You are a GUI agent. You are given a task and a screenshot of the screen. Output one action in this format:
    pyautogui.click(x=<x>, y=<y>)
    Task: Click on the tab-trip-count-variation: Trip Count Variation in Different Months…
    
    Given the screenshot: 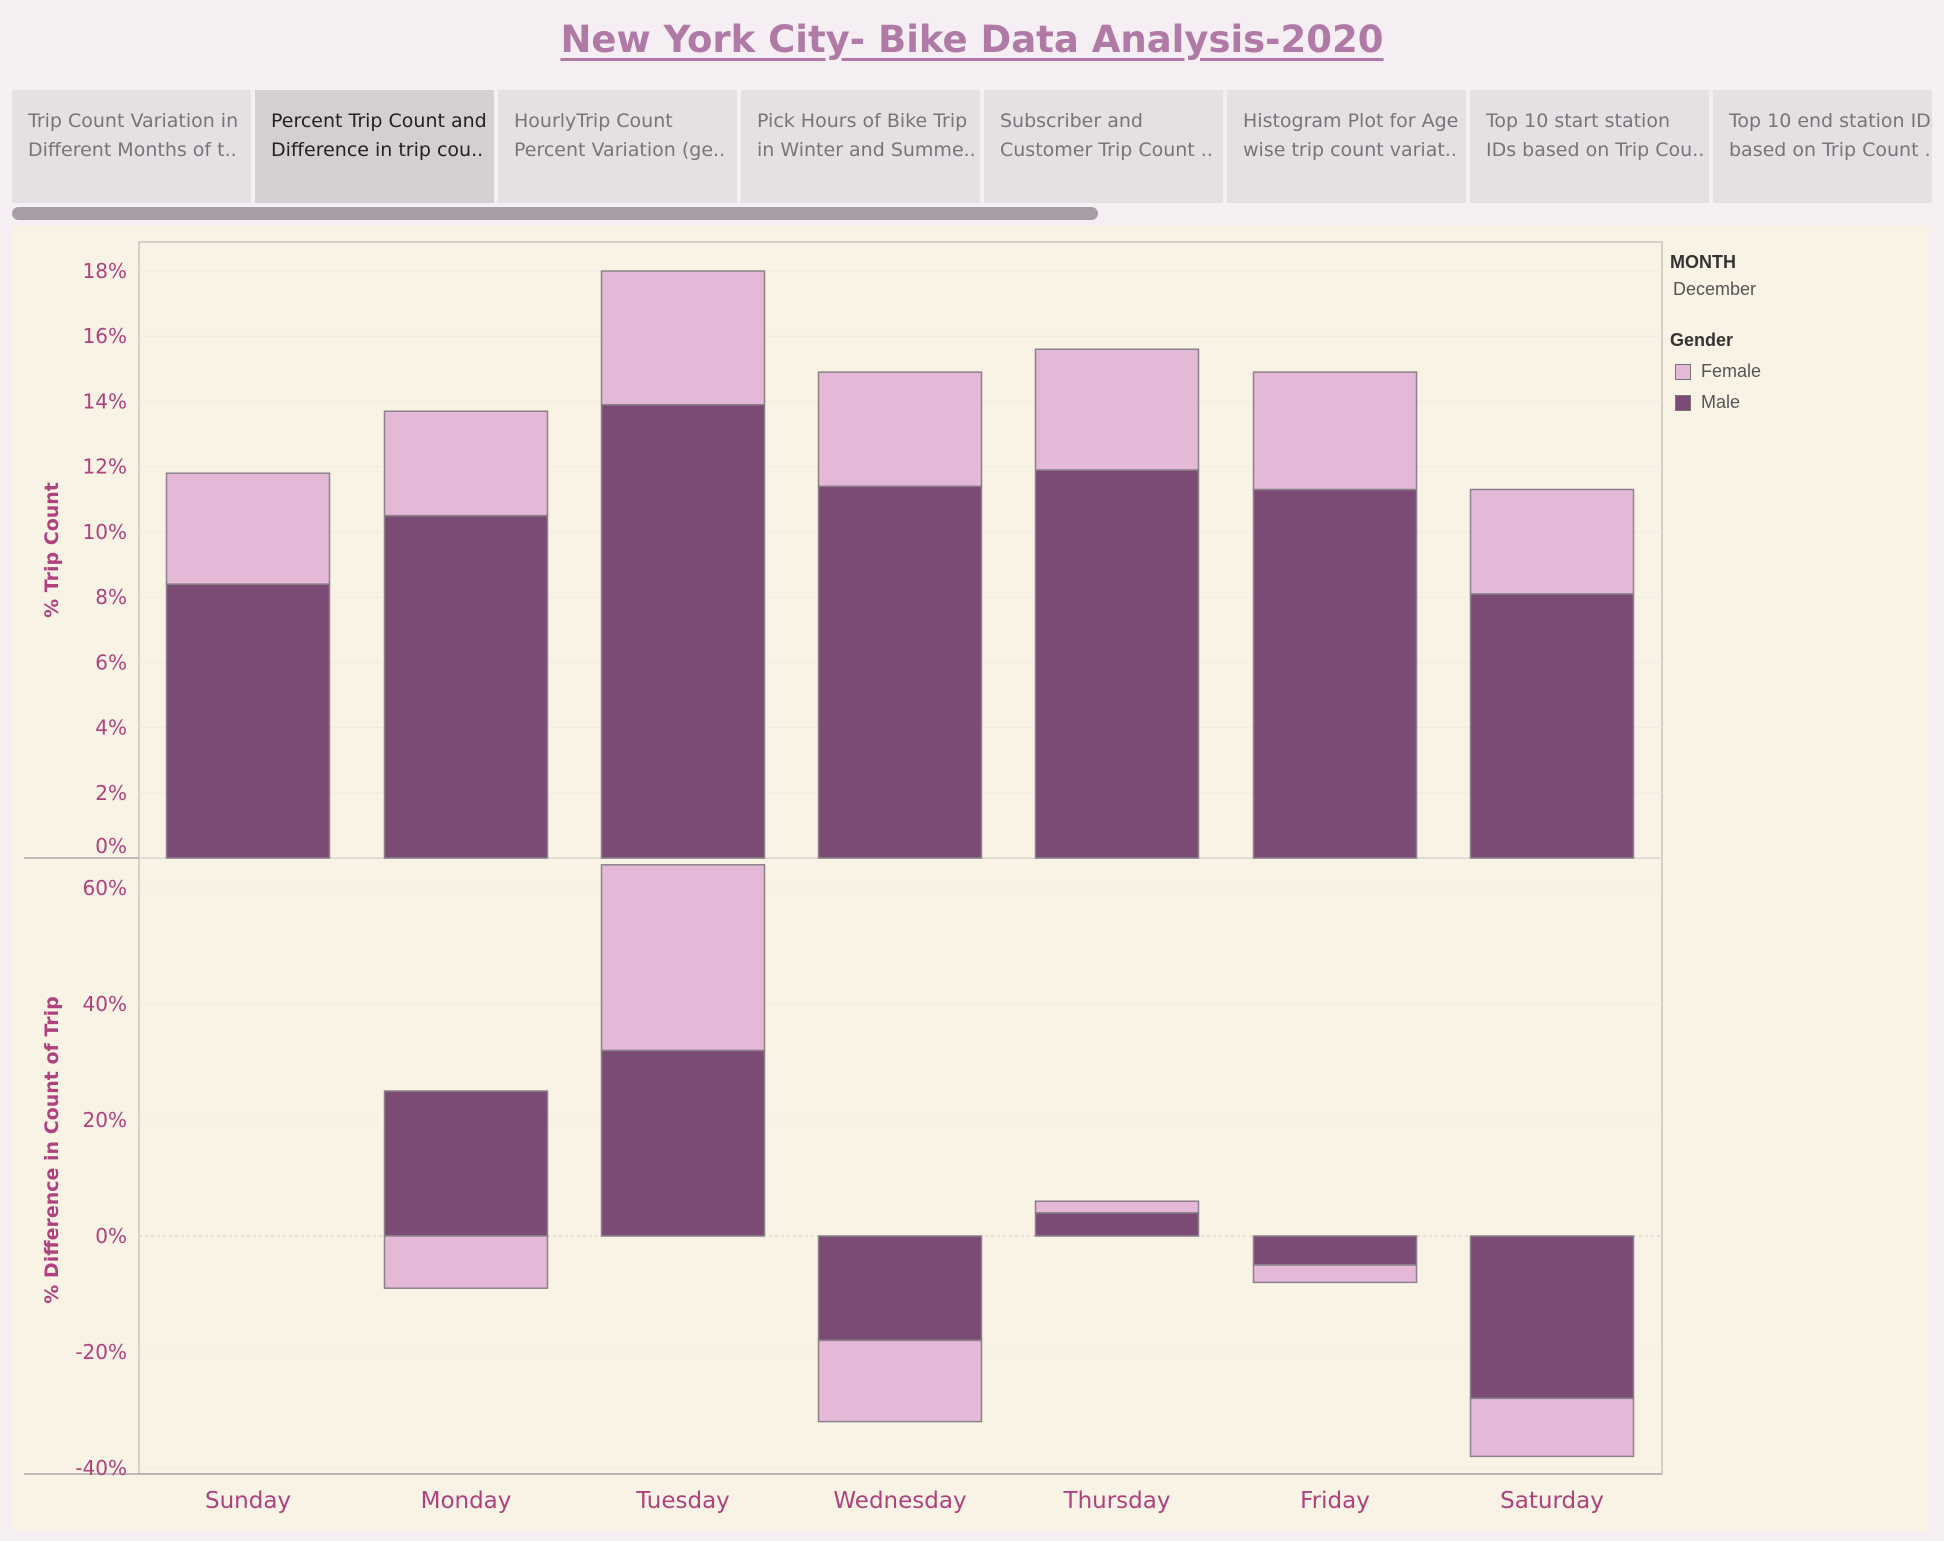 What is the action you would take?
    pyautogui.click(x=131, y=146)
    